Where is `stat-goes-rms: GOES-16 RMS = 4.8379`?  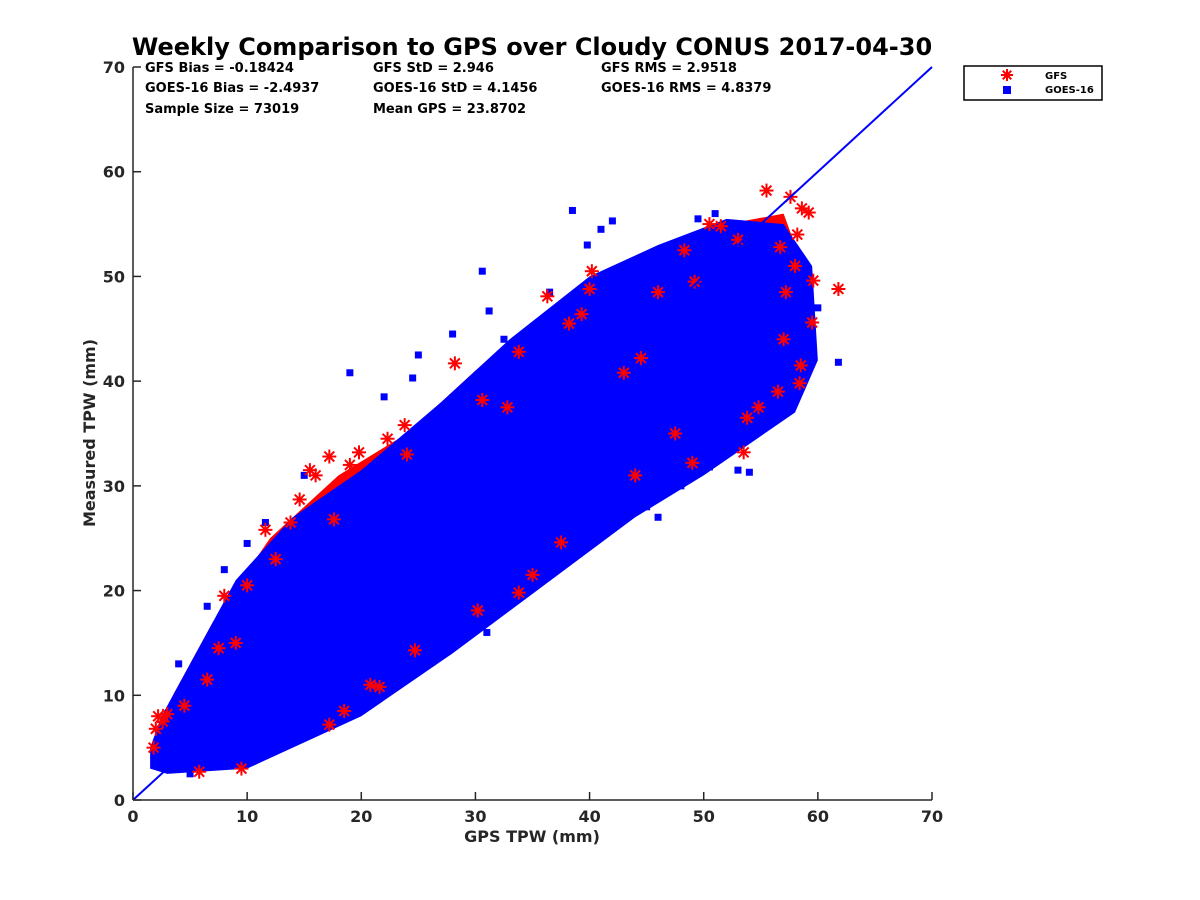 stat-goes-rms: GOES-16 RMS = 4.8379 is located at coordinates (686, 88).